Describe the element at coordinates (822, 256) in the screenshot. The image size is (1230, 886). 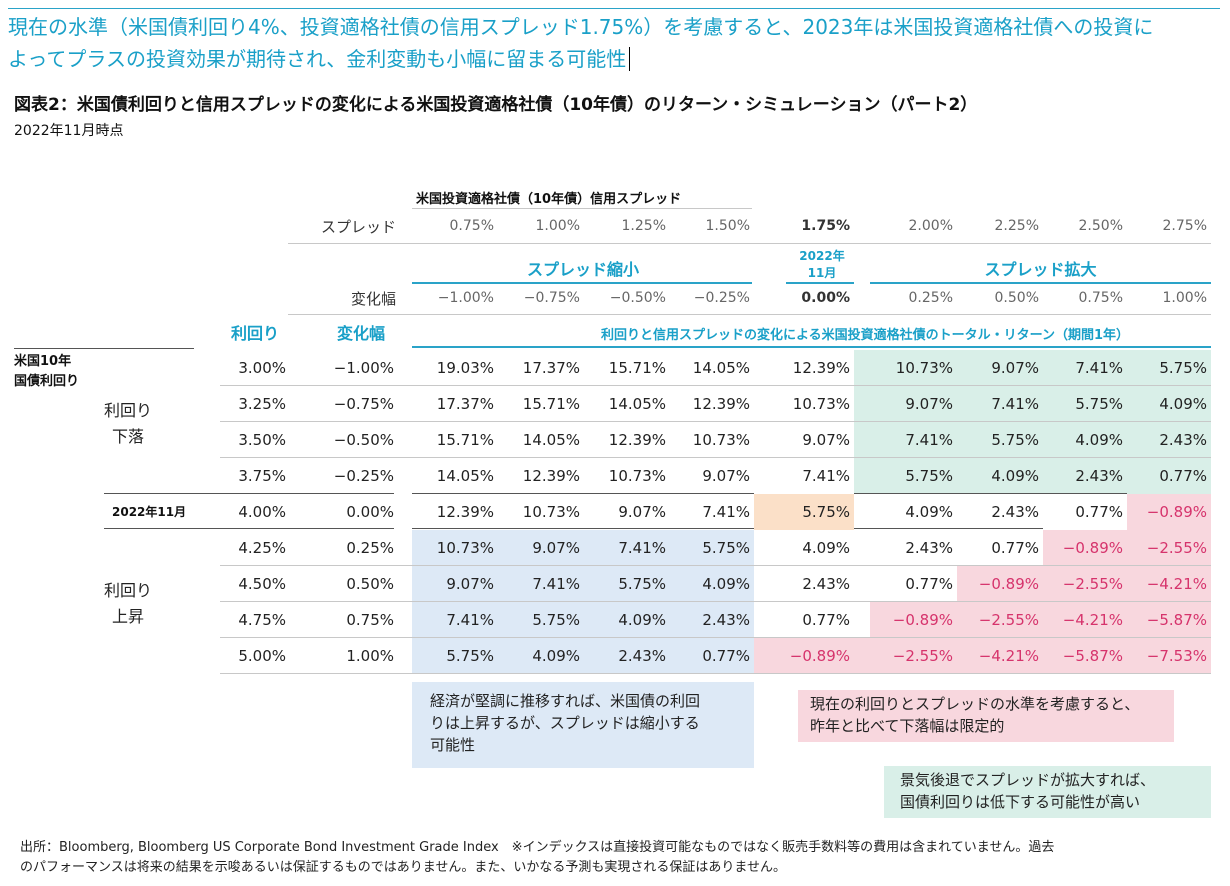
I see `current-column-label-year: 2022年` at that location.